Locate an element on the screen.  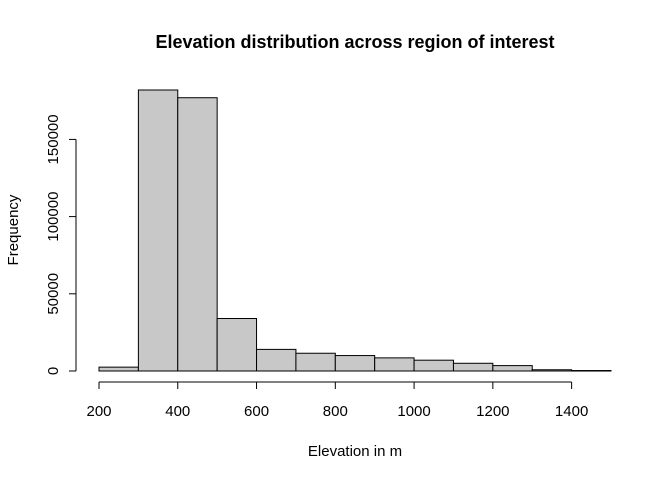
x-axis-label: Elevation in m is located at coordinates (355, 451).